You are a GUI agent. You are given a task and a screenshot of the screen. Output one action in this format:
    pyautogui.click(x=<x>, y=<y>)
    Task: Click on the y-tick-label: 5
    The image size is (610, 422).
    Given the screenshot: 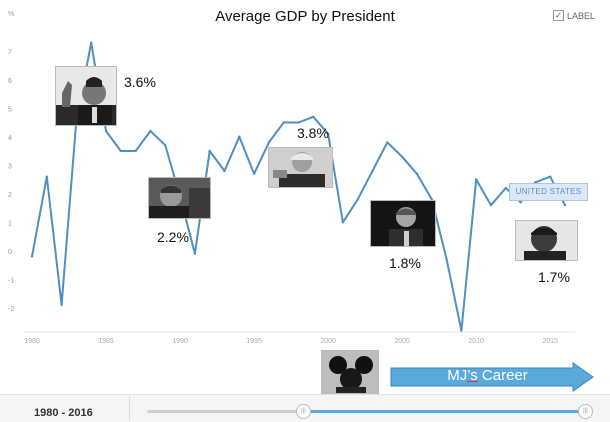 What is the action you would take?
    pyautogui.click(x=10, y=109)
    